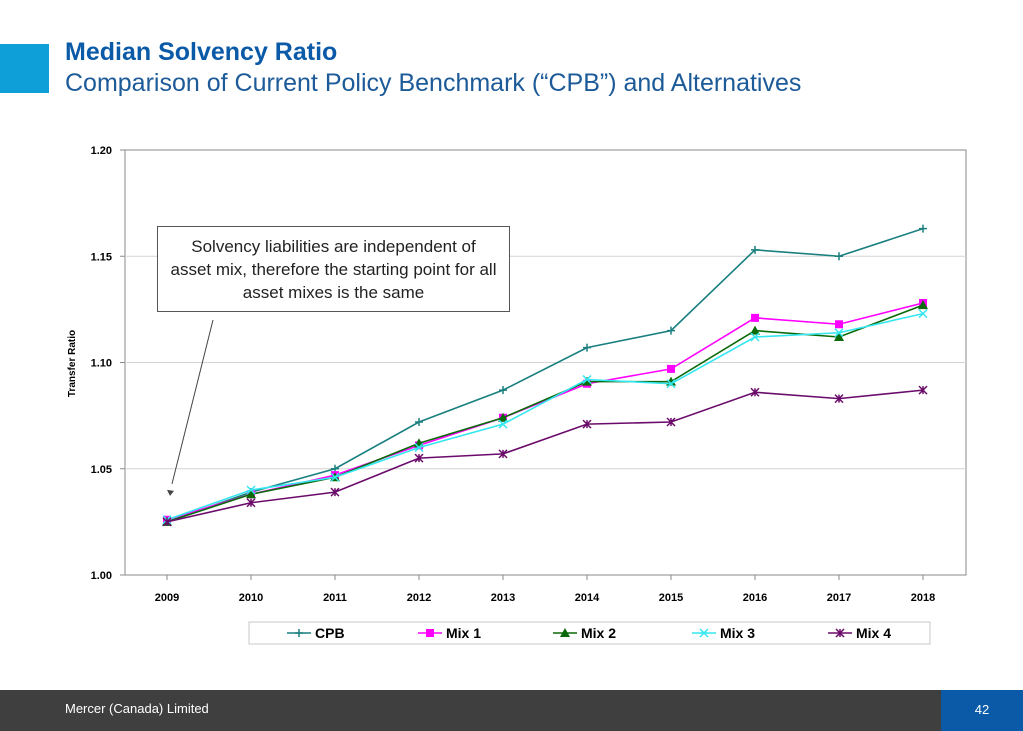  I want to click on page-number-box: 42, so click(982, 710).